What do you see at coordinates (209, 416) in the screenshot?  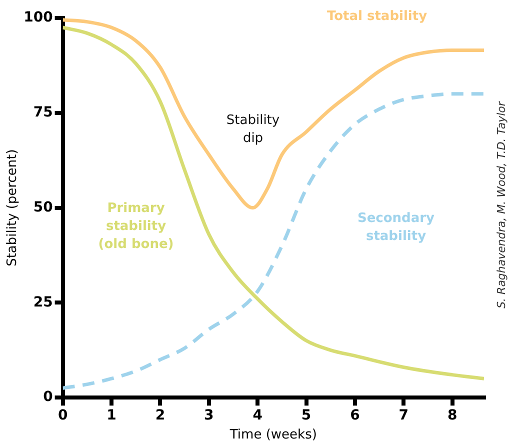 I see `x-tick-label: 3` at bounding box center [209, 416].